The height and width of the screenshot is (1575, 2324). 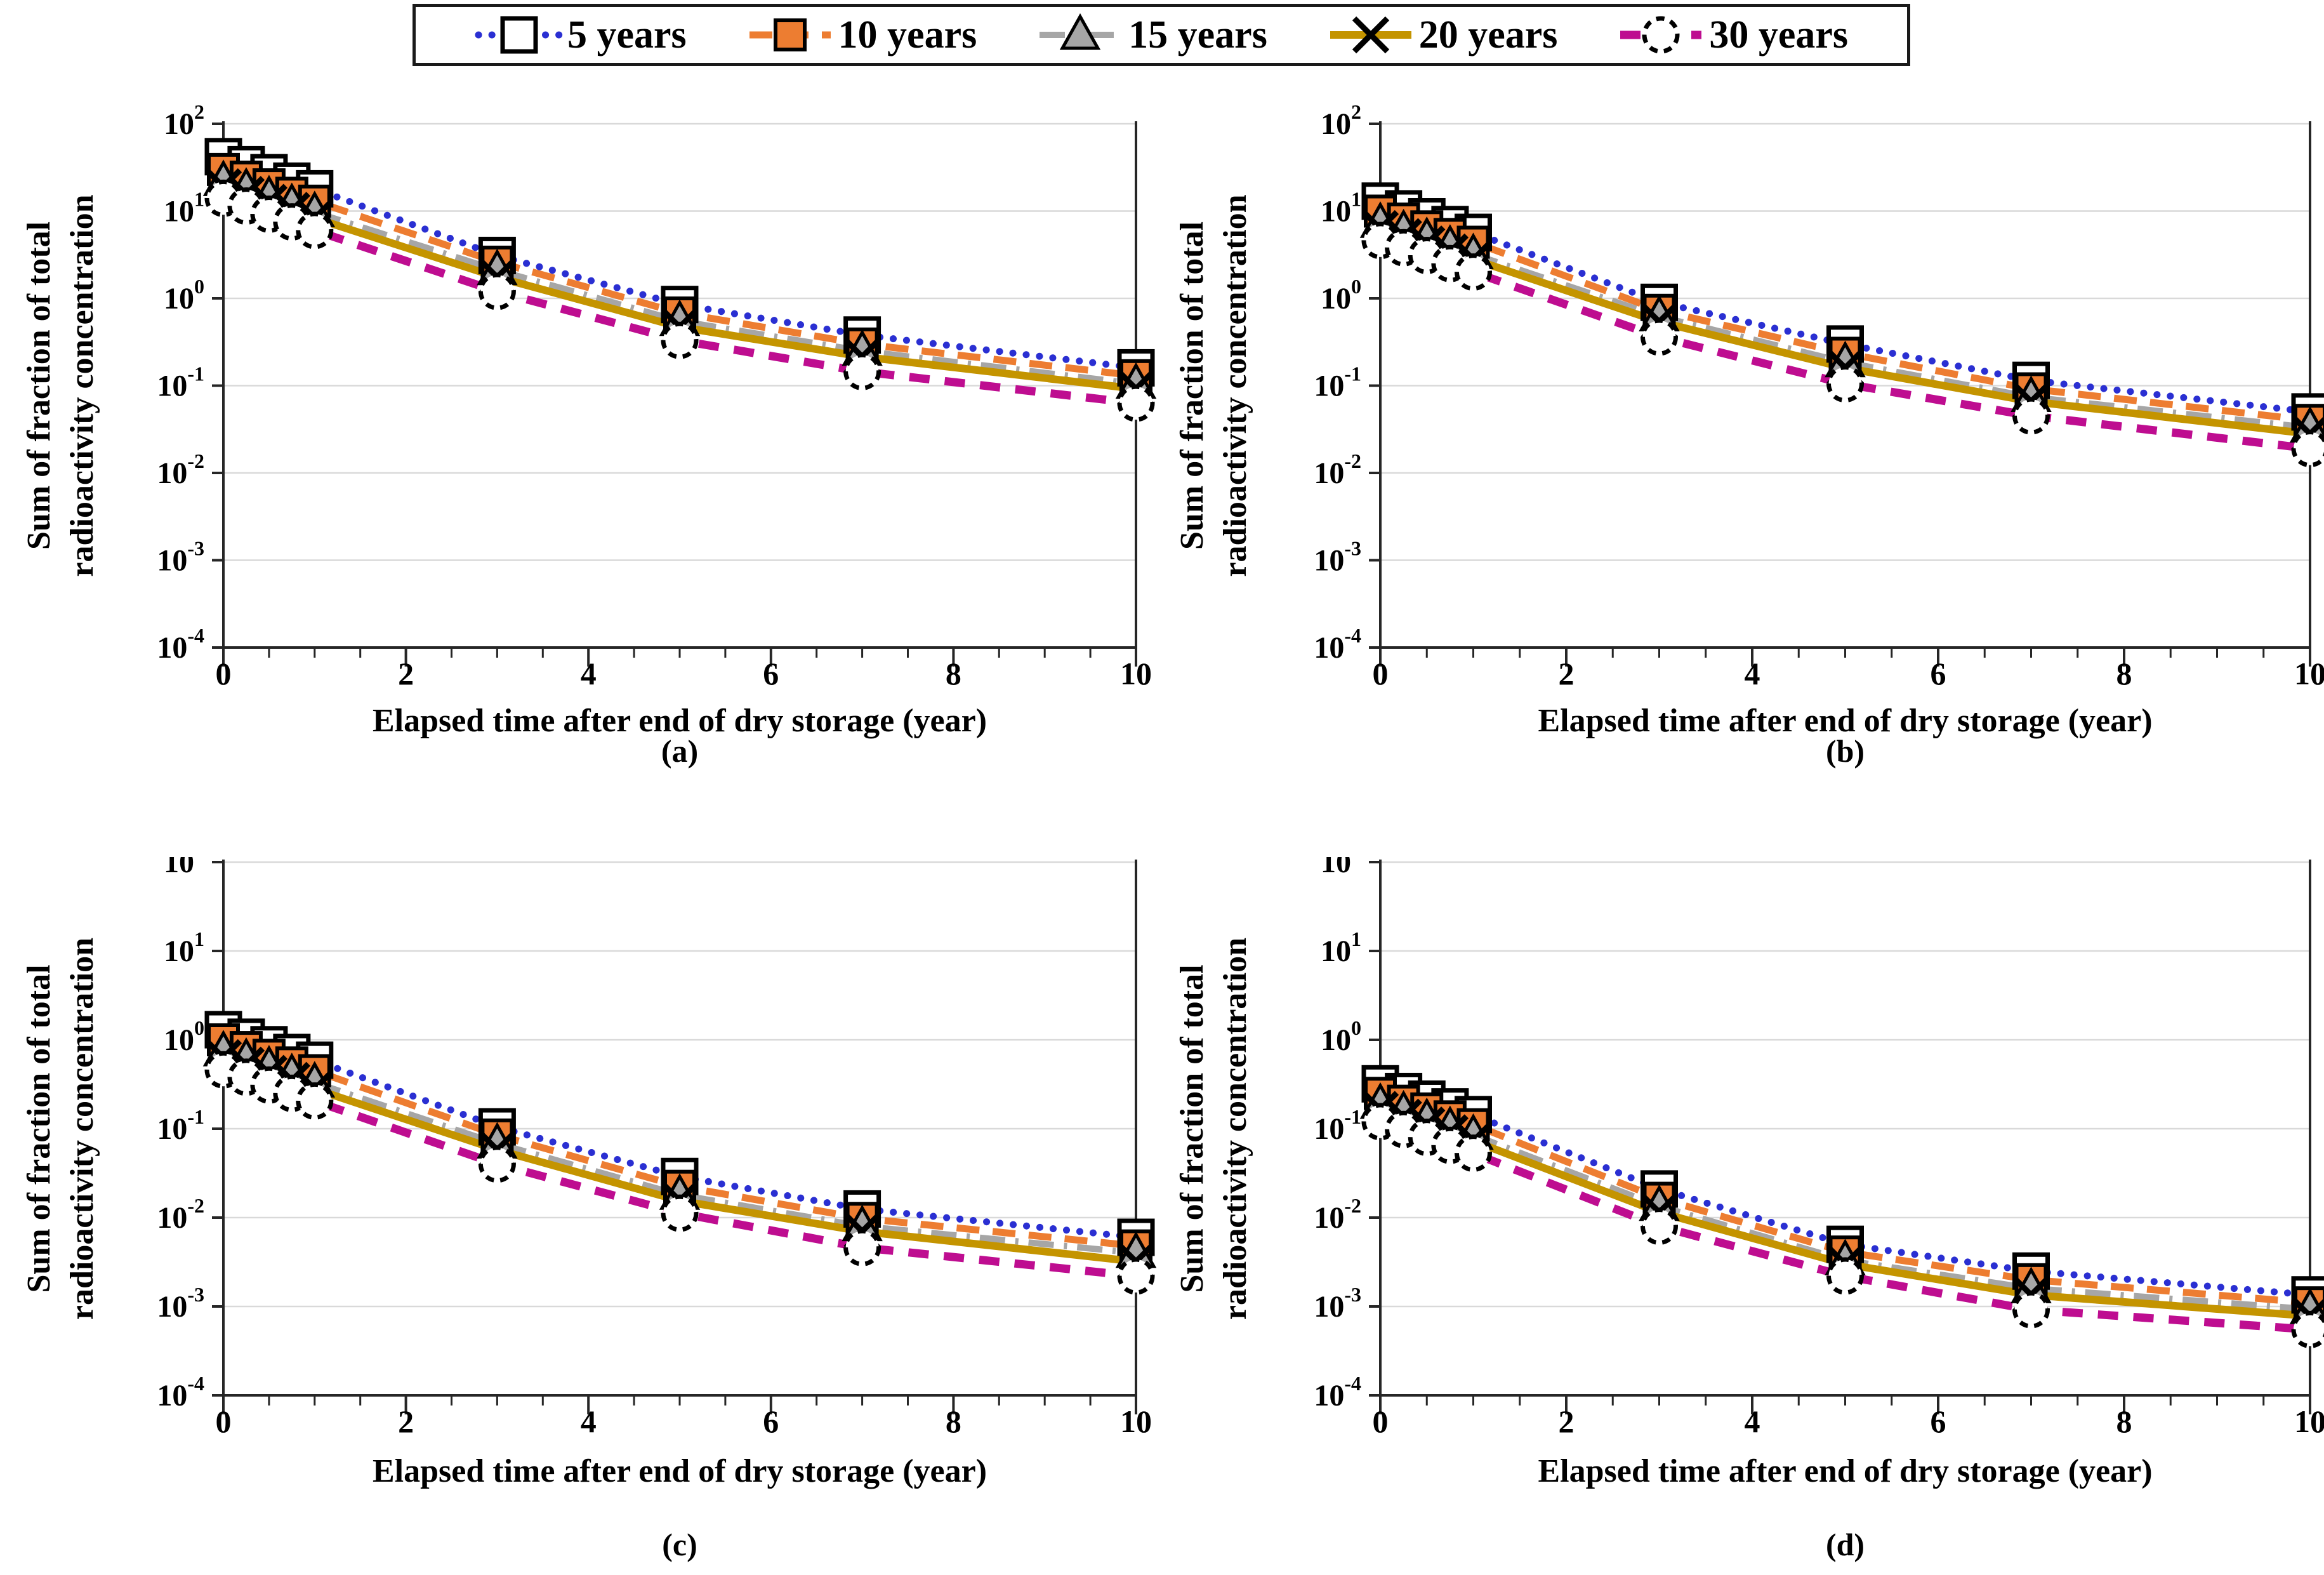 I want to click on legend-item-15-years: 15 years, so click(x=1151, y=35).